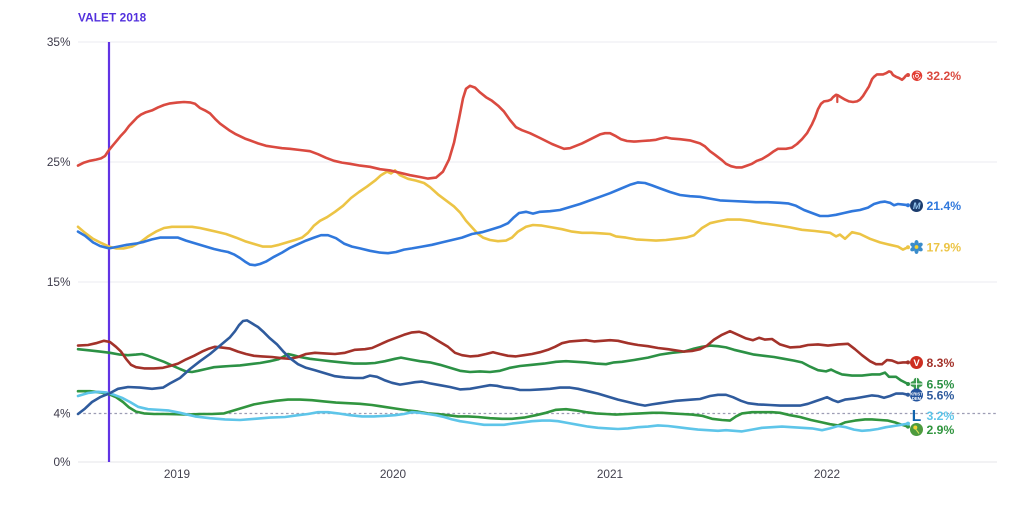 Image resolution: width=1023 pixels, height=523 pixels. Describe the element at coordinates (941, 416) in the screenshot. I see `svg-text: 3.2%` at that location.